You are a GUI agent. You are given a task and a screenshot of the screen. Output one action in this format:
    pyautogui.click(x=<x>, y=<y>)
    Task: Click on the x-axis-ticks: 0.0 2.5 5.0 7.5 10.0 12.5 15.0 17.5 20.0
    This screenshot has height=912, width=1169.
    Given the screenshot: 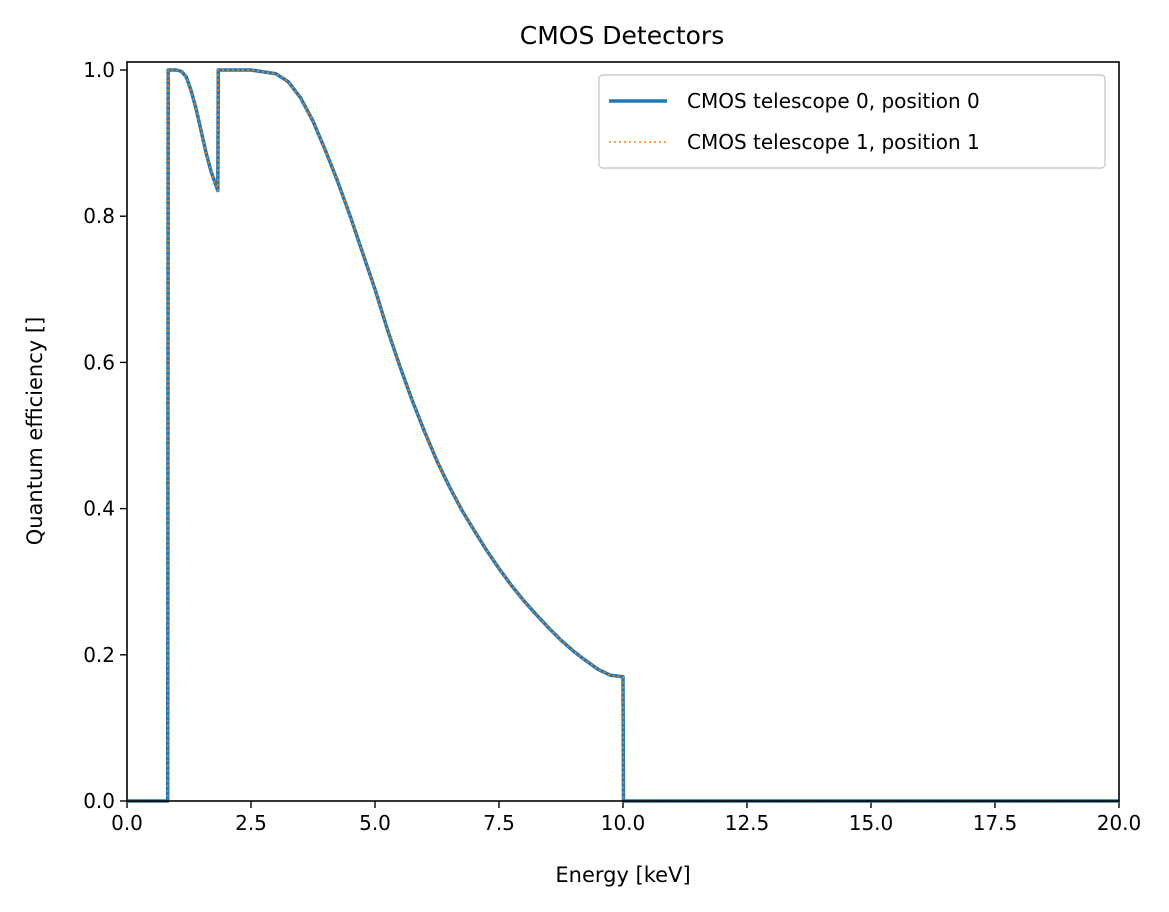 What is the action you would take?
    pyautogui.click(x=626, y=818)
    